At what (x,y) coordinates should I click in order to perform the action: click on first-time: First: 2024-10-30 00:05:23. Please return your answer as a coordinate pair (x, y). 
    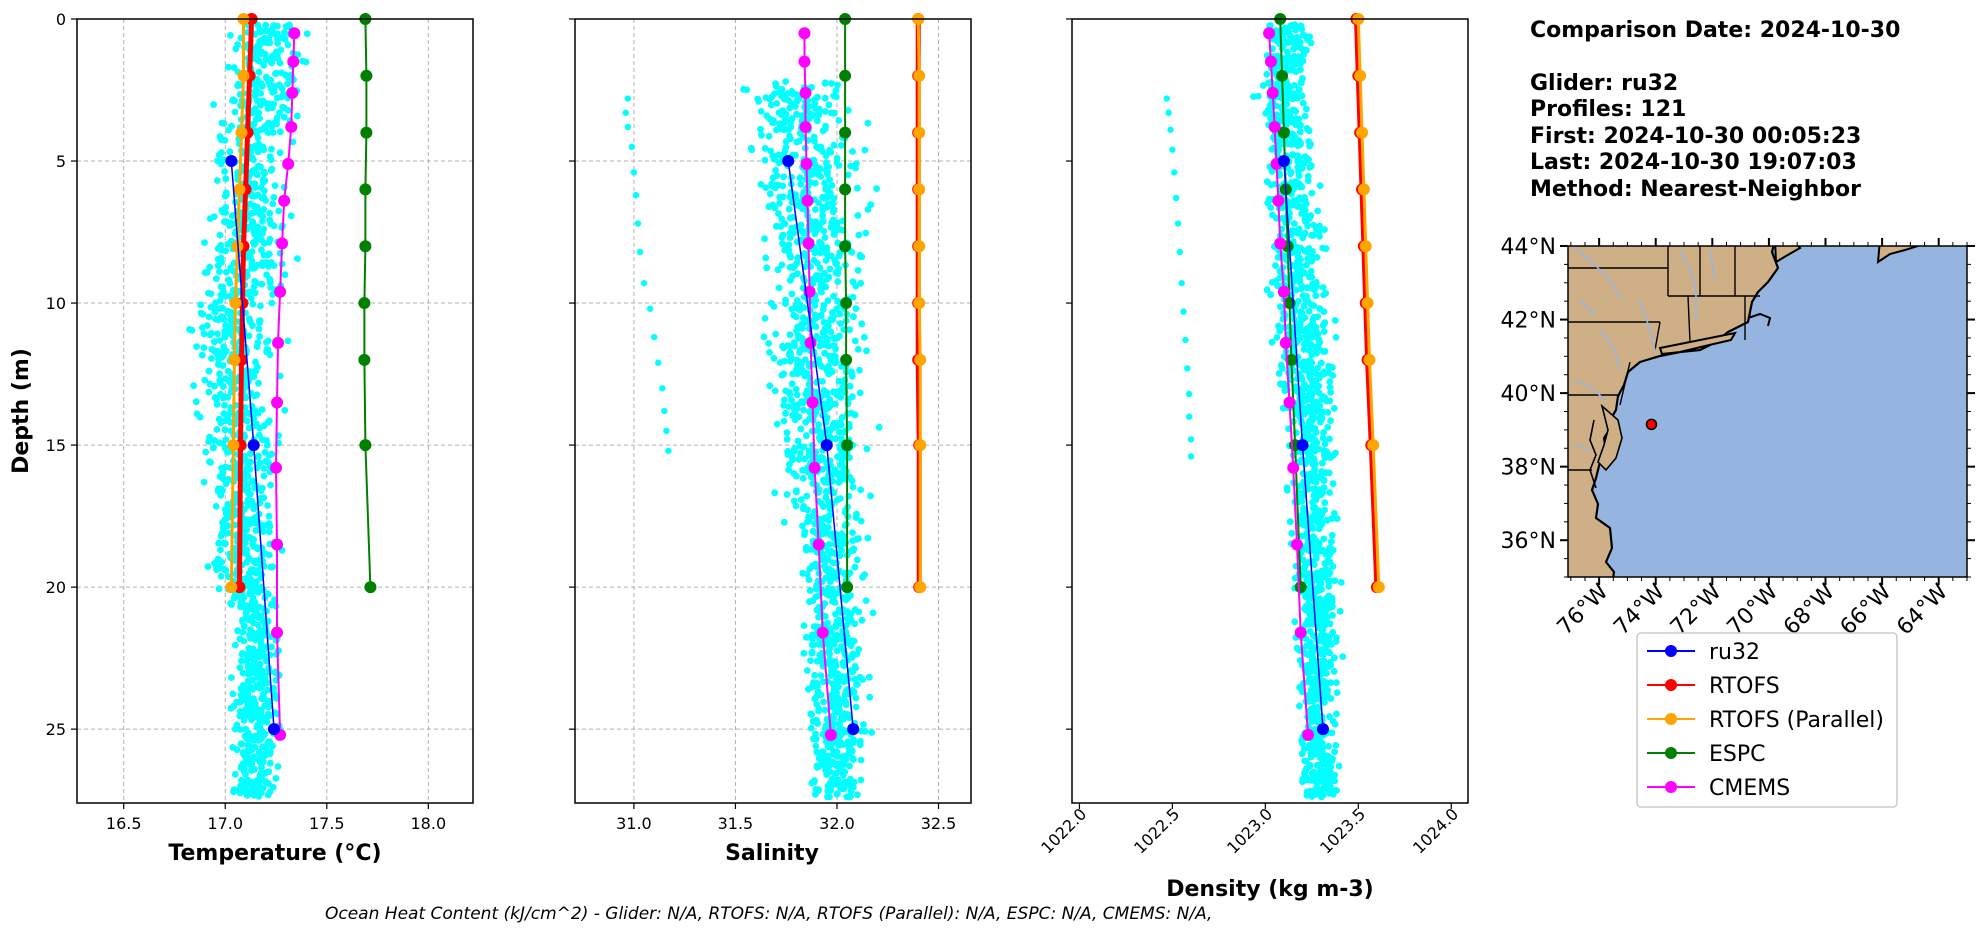
    Looking at the image, I should click on (1695, 136).